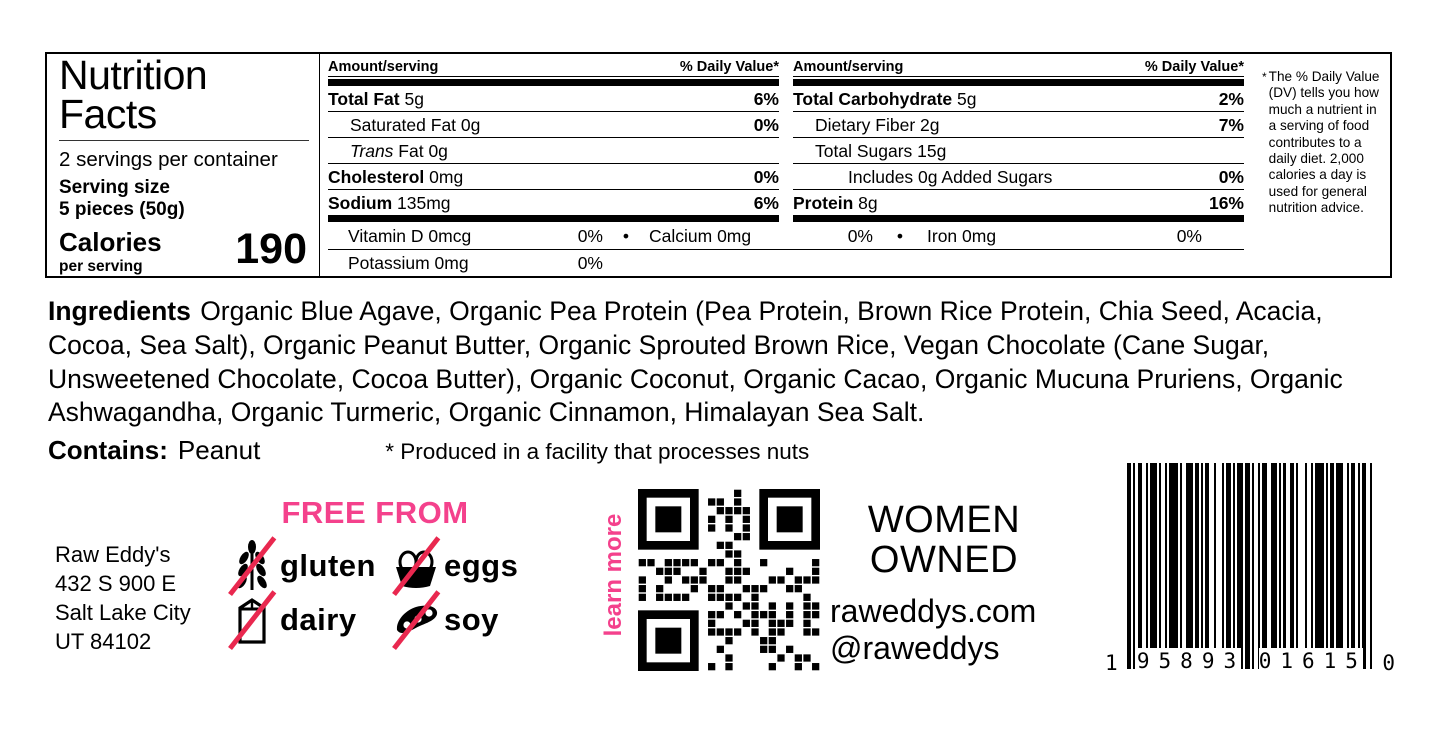  What do you see at coordinates (113, 554) in the screenshot?
I see `company-name: Raw Eddy's` at bounding box center [113, 554].